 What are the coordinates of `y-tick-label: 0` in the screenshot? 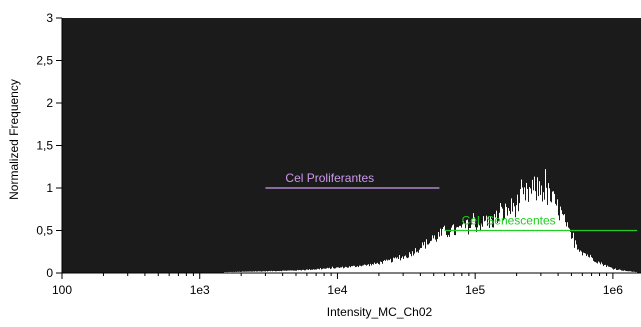 It's located at (49, 273).